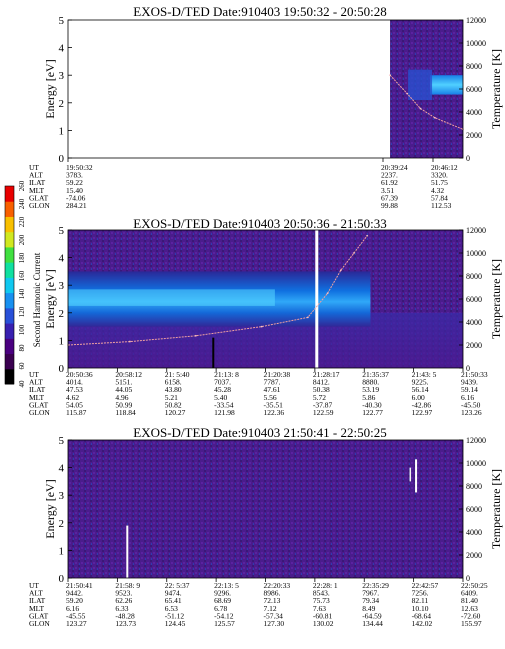 The height and width of the screenshot is (649, 505). What do you see at coordinates (22, 293) in the screenshot?
I see `colorbar-tick-label: 140` at bounding box center [22, 293].